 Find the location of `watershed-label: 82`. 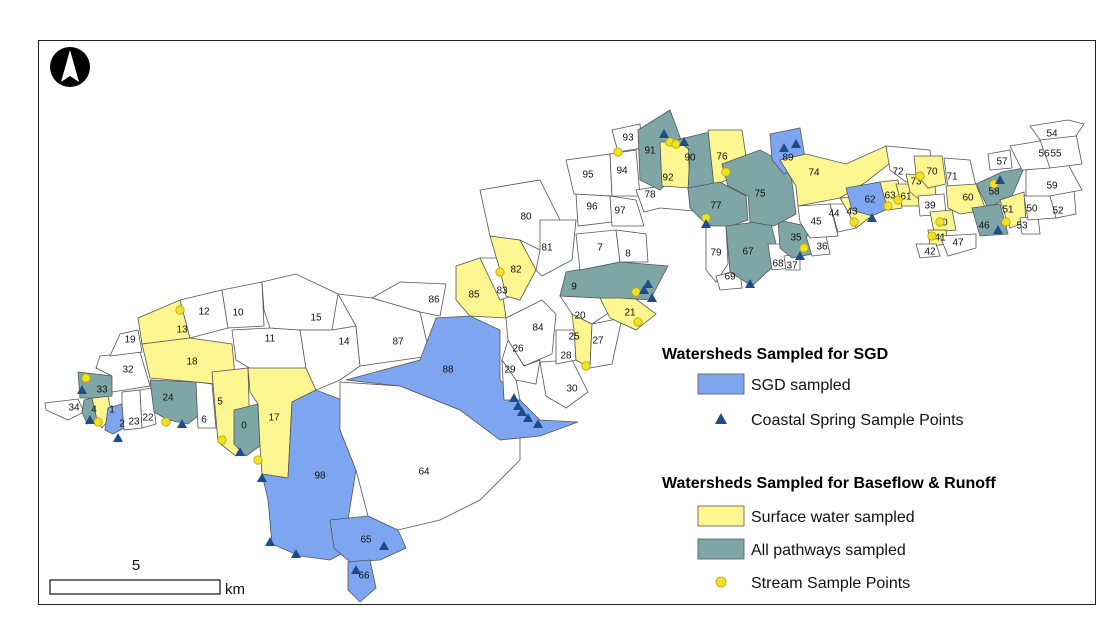

watershed-label: 82 is located at coordinates (516, 270).